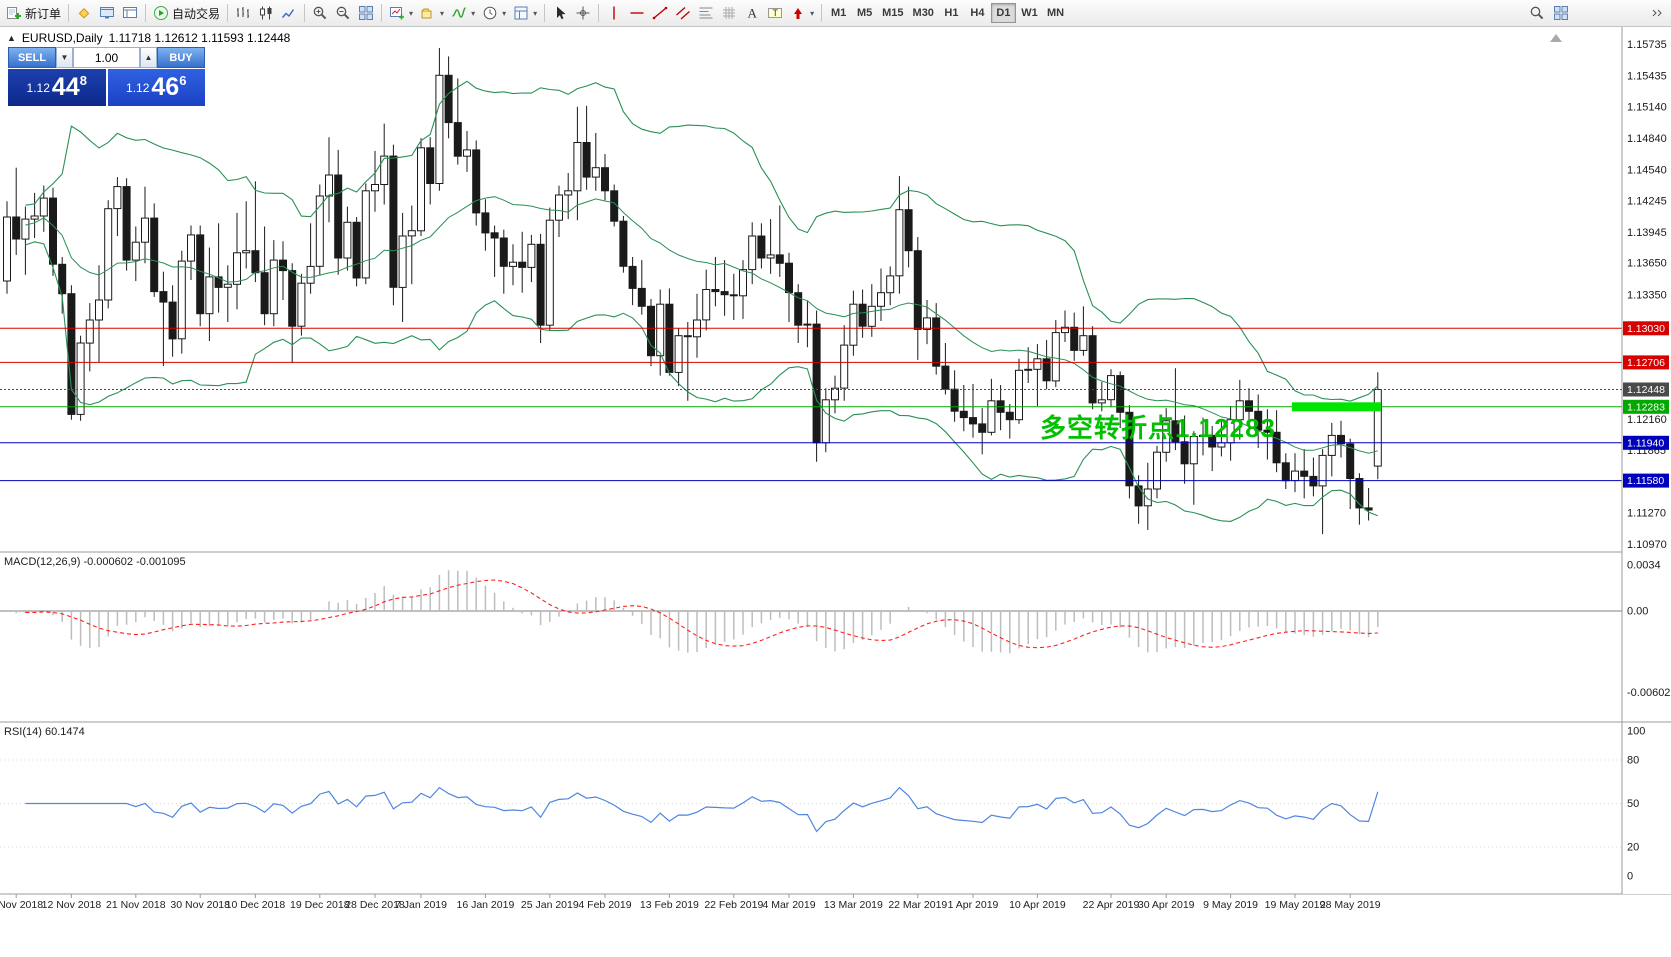  I want to click on profiles-button: ▾, so click(432, 13).